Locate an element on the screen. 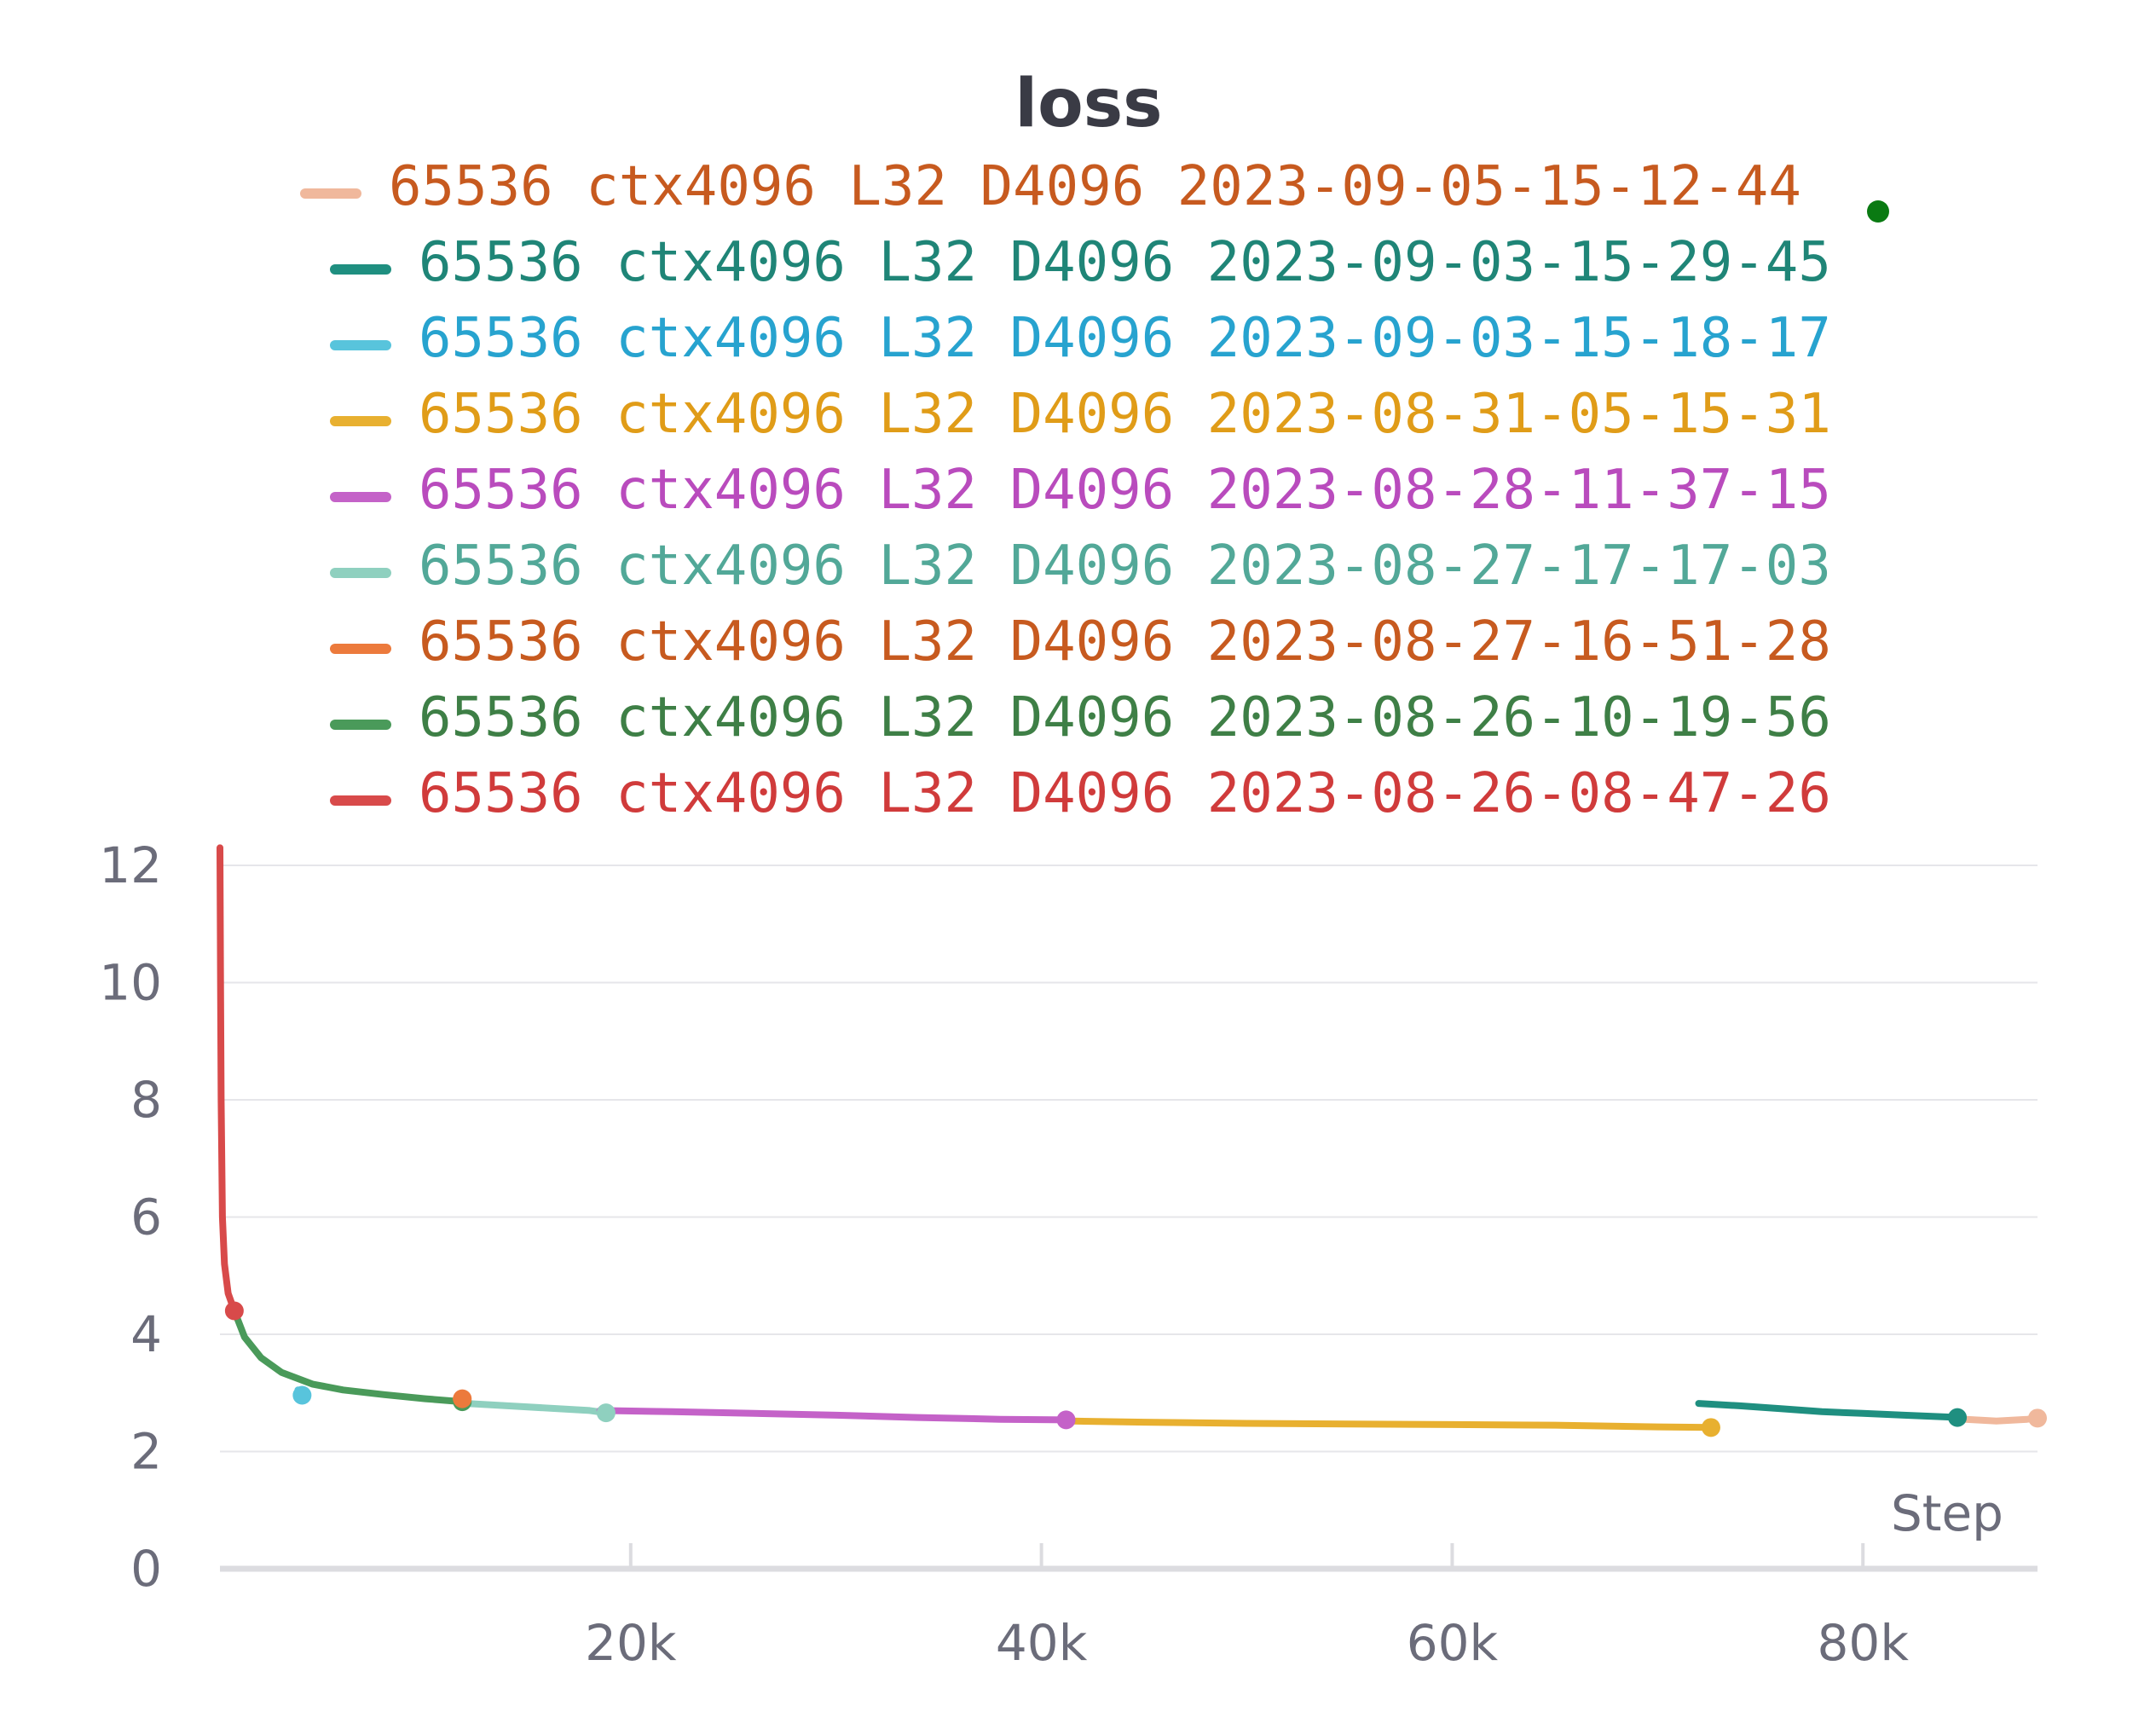  x-axis: 20k 40k 60k 80k is located at coordinates (1247, 1607).